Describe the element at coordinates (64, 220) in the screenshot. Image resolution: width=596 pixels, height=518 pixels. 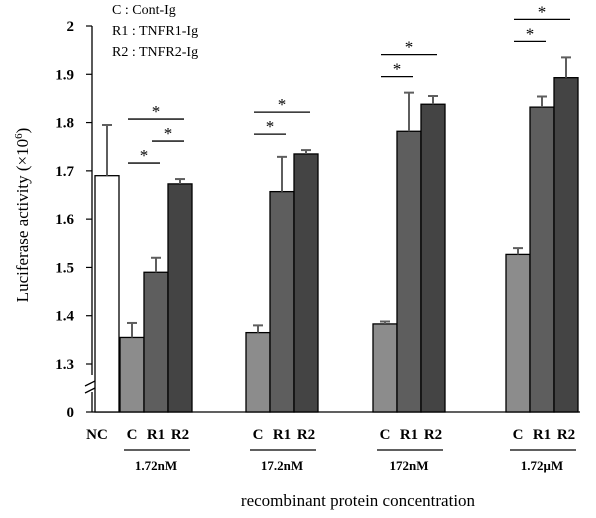
I see `y-tick-label: 1.6` at that location.